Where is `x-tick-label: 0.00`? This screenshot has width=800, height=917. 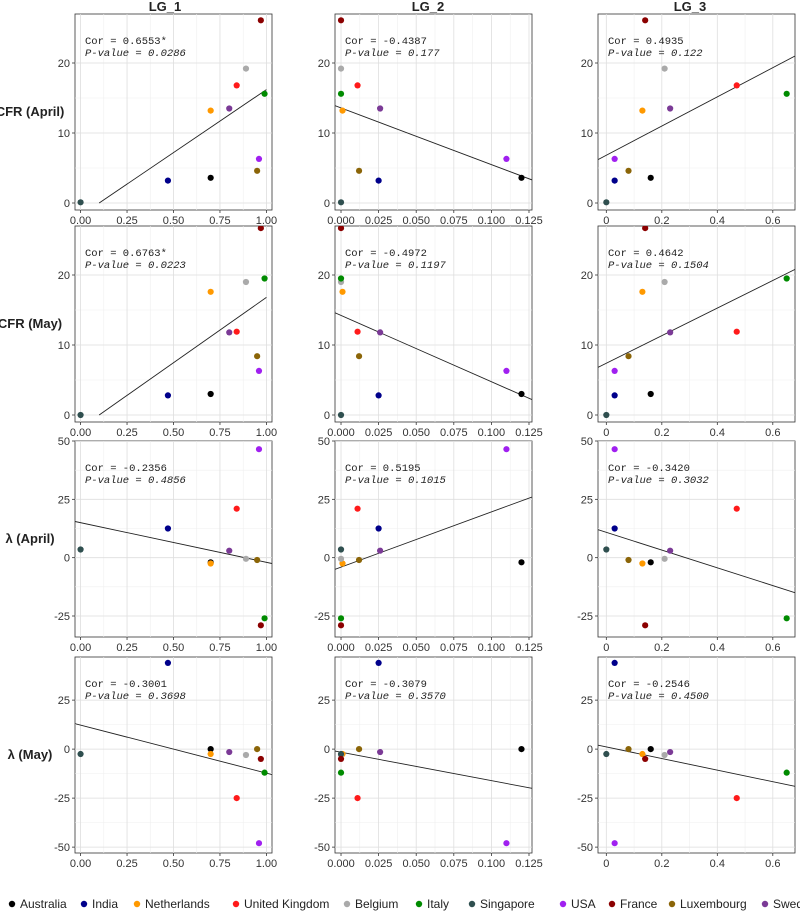 x-tick-label: 0.00 is located at coordinates (80, 864).